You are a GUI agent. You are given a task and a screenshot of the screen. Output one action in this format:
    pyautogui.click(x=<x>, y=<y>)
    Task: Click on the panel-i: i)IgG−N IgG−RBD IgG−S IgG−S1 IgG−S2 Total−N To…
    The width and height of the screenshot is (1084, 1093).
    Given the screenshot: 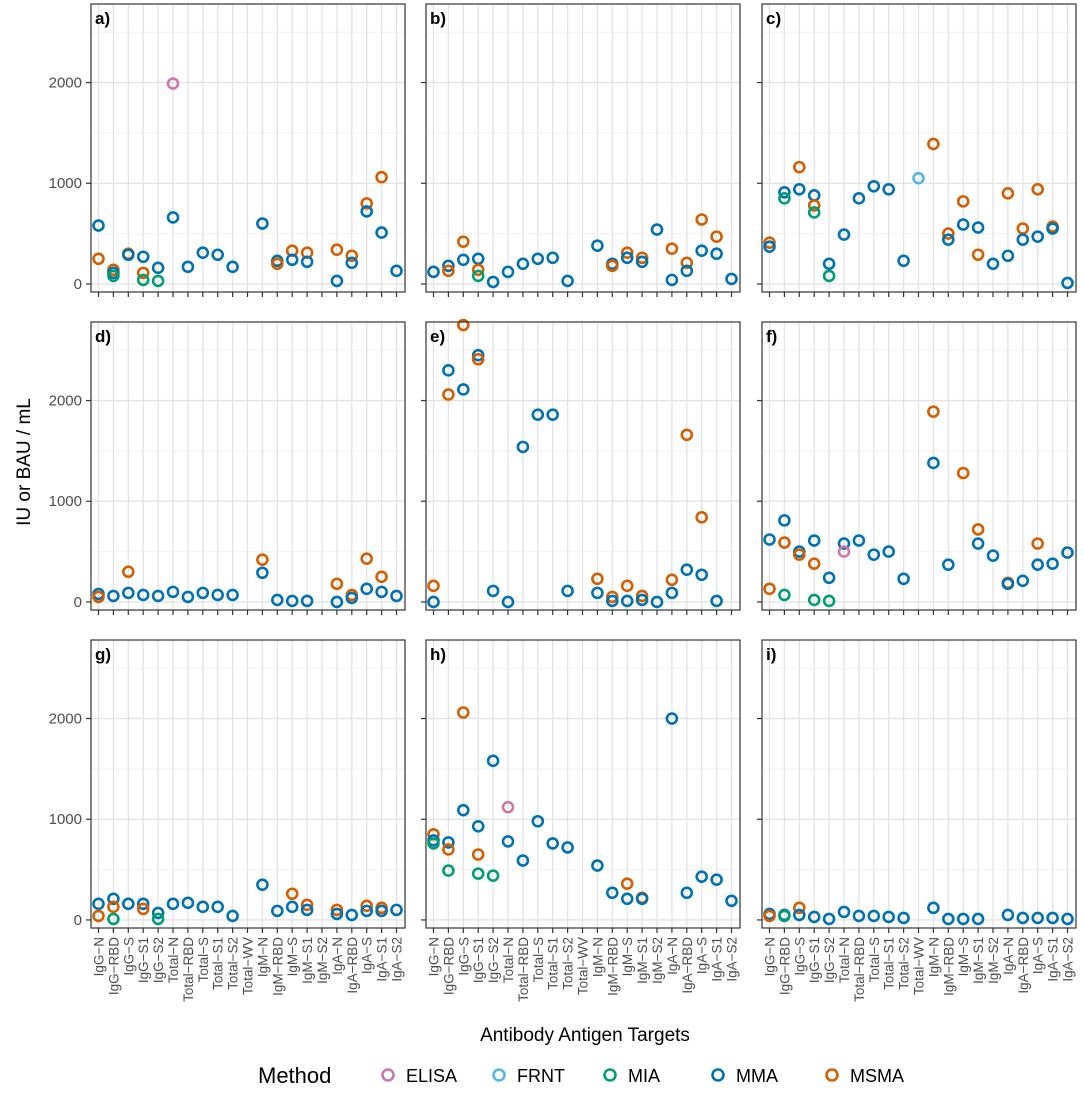 What is the action you would take?
    pyautogui.click(x=917, y=820)
    